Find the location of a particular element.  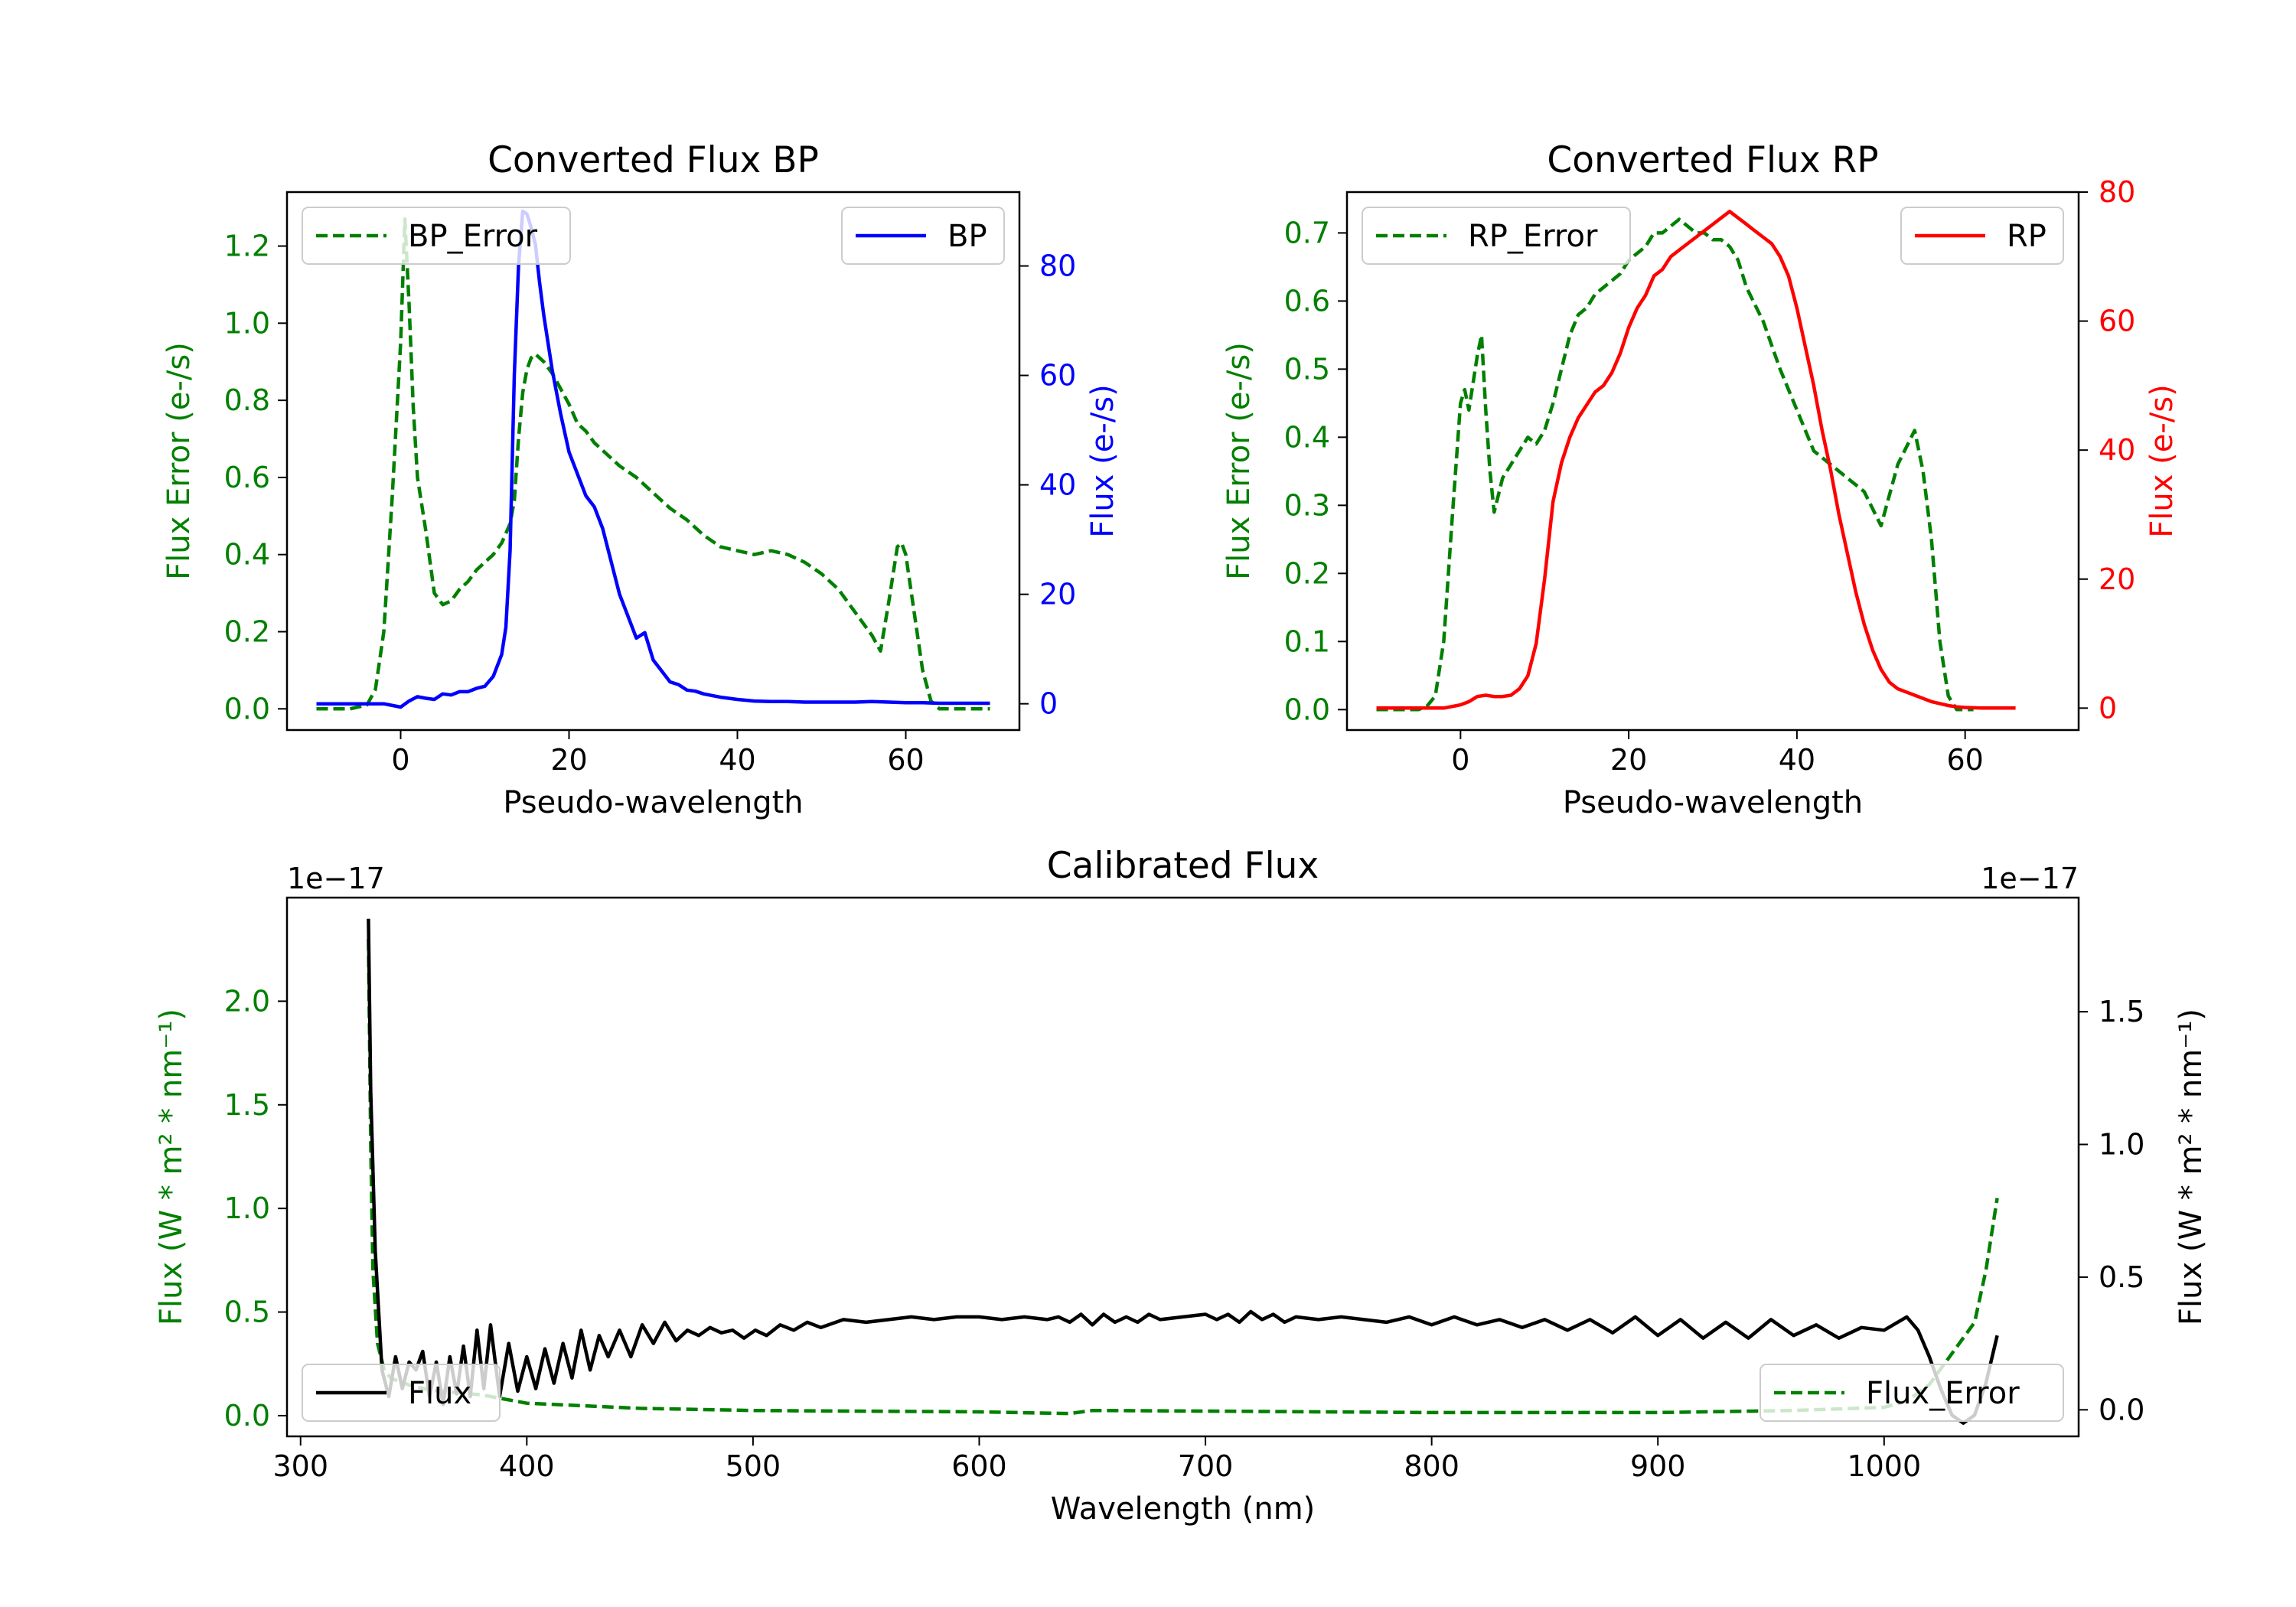

bp-ytick-right-label: 60 is located at coordinates (1057, 376).